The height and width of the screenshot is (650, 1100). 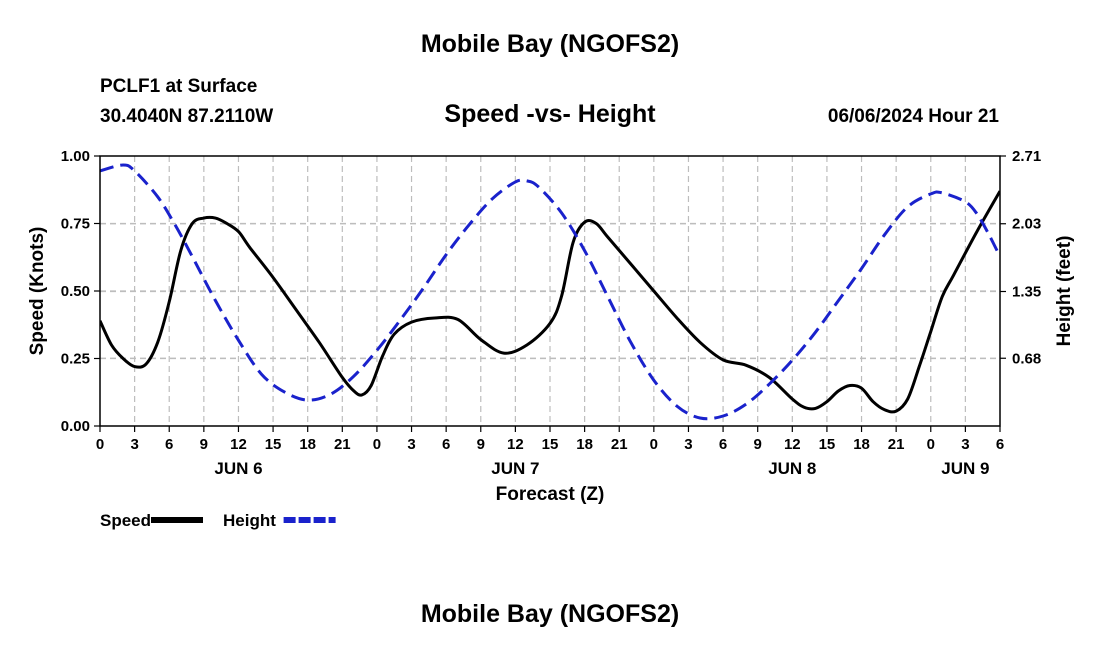 I want to click on forecast-datetime: 06/06/2024 Hour 21, so click(x=913, y=116).